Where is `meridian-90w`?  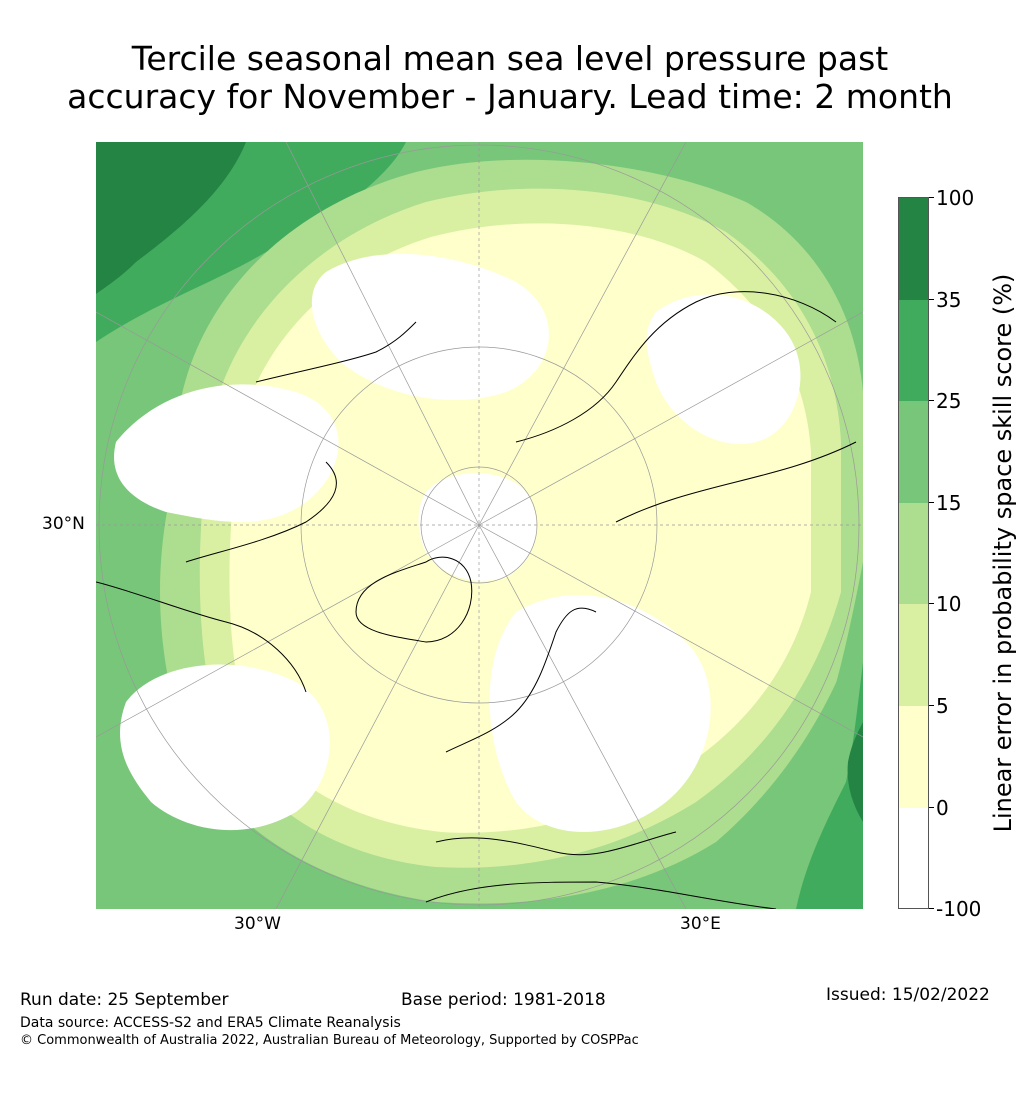
meridian-90w is located at coordinates (288, 631).